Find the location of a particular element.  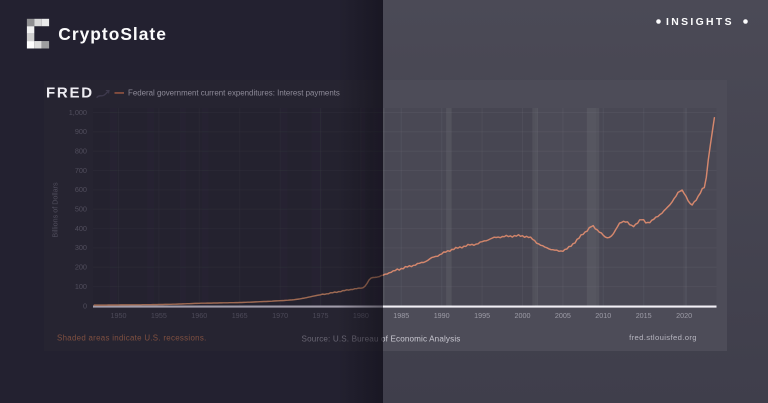

svg-text: 300 is located at coordinates (81, 247).